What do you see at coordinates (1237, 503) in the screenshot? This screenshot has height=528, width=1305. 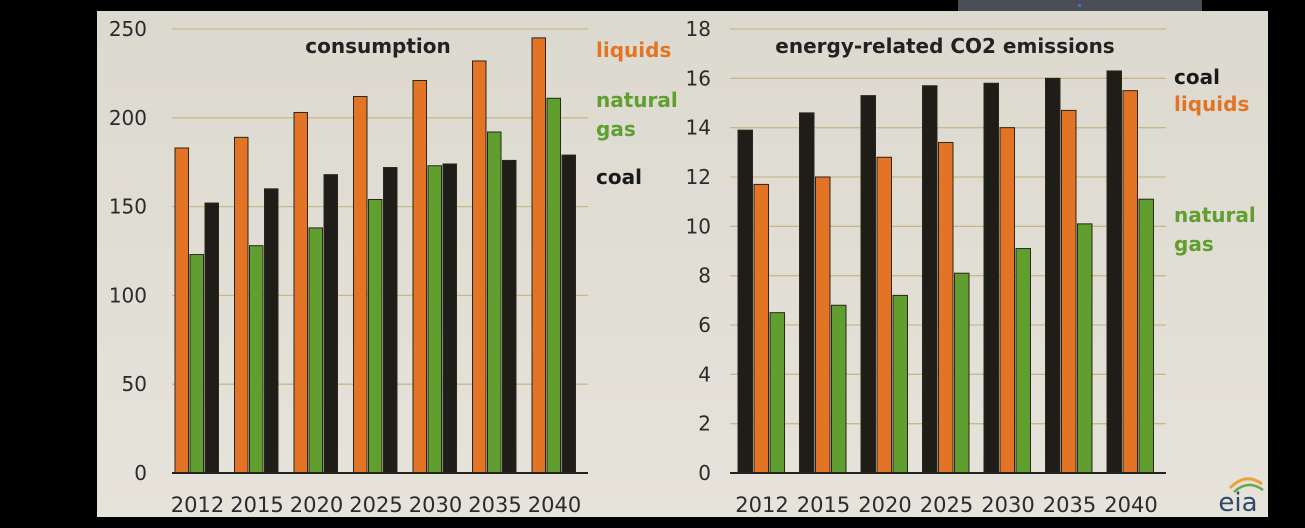 I see `eia-logo-text: eia` at bounding box center [1237, 503].